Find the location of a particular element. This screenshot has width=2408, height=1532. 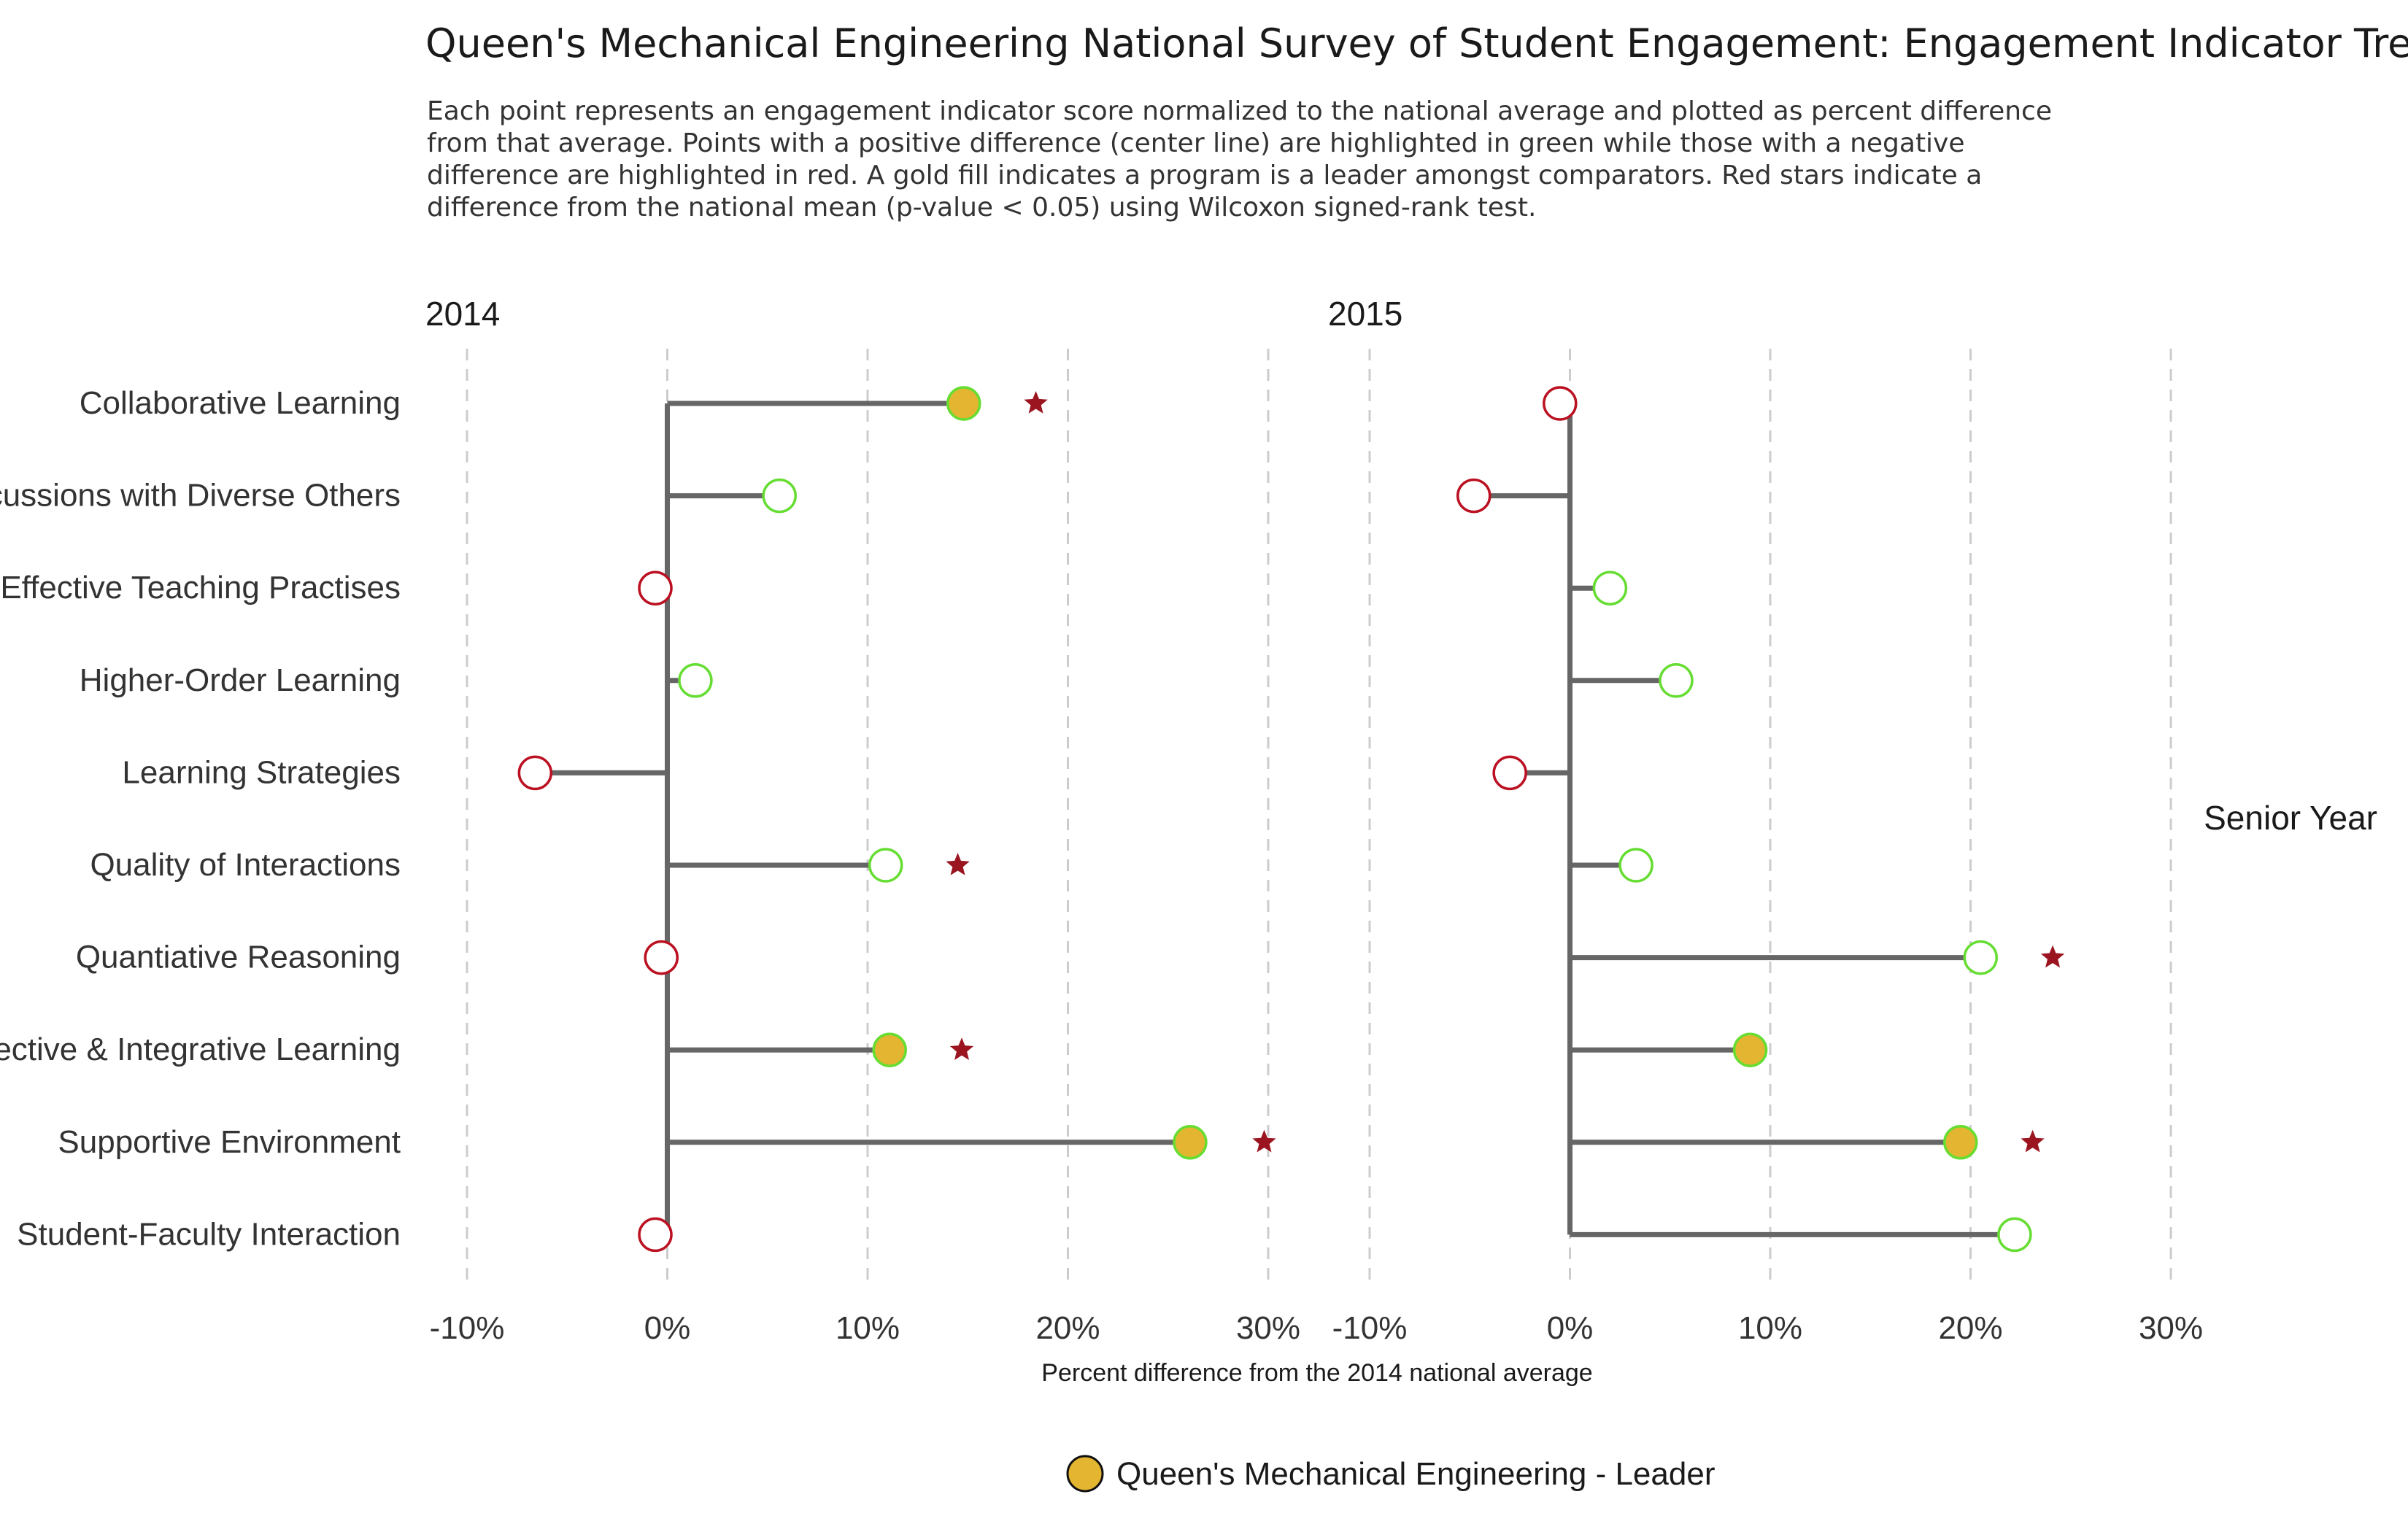

panel-title: 2014 is located at coordinates (462, 314).